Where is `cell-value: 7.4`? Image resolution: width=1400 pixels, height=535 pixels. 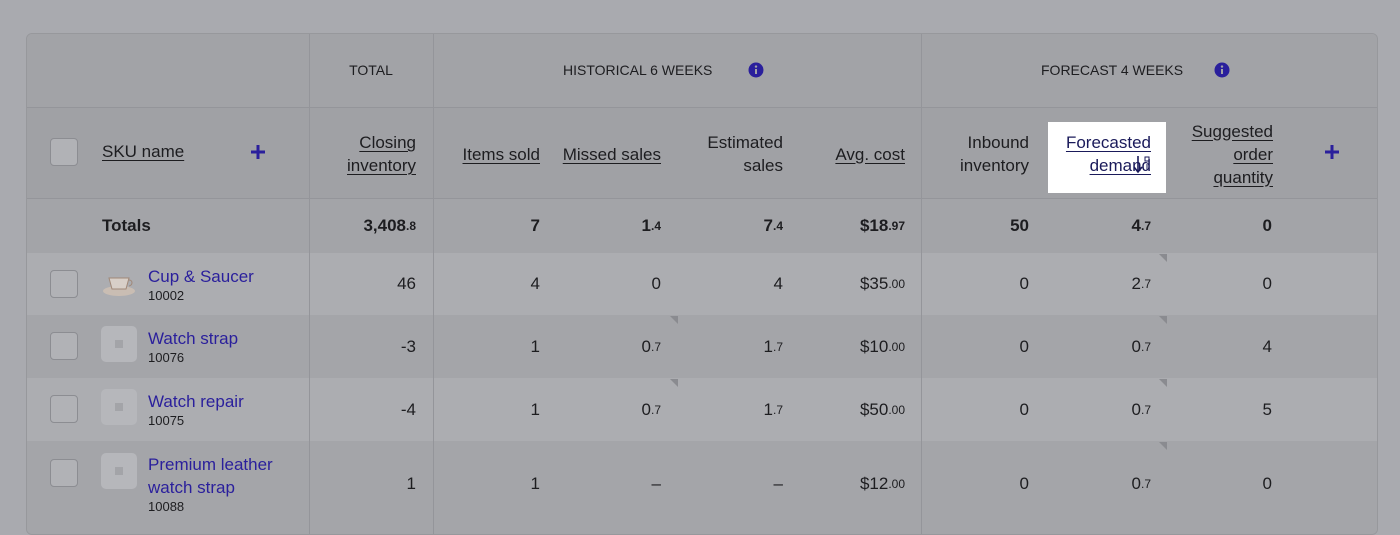
cell-value: 7.4 is located at coordinates (773, 225).